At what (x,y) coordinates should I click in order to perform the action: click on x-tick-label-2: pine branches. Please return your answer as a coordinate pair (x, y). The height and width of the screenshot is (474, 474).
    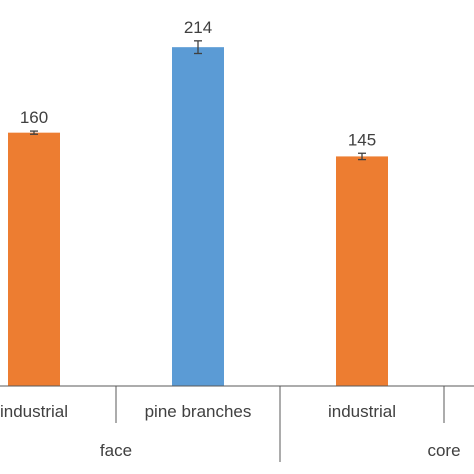
    Looking at the image, I should click on (198, 411).